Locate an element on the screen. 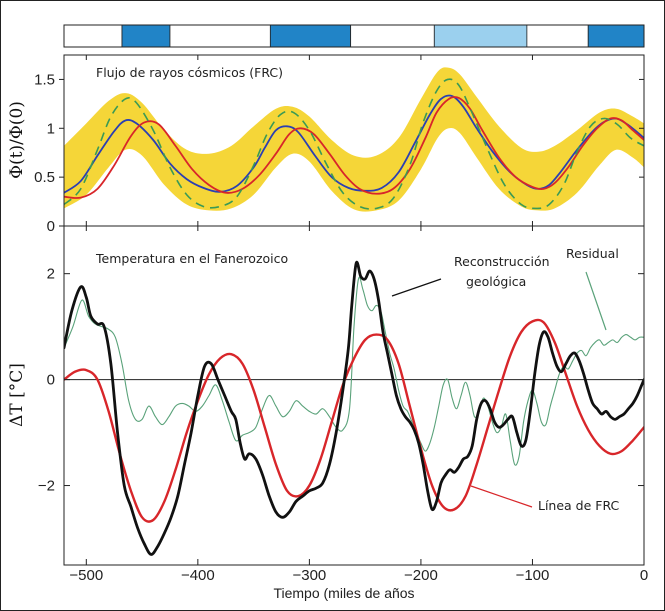 The width and height of the screenshot is (665, 611). period-bar is located at coordinates (354, 36).